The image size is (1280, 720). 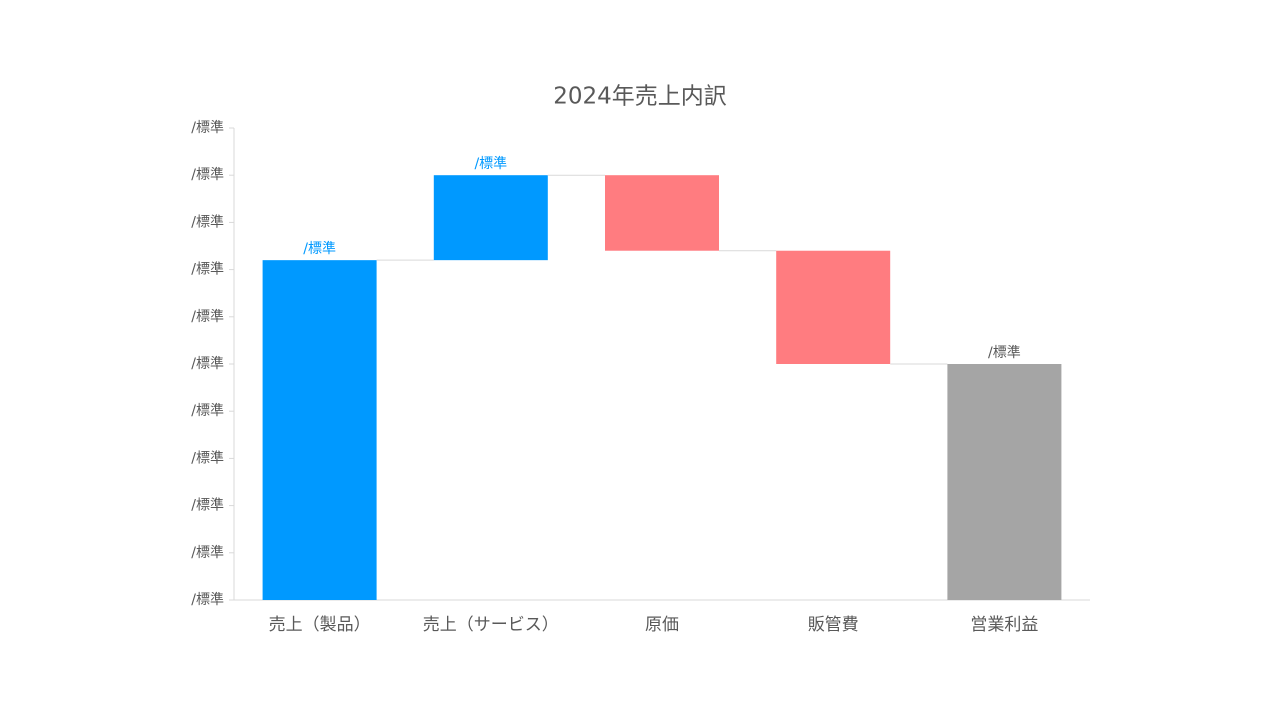 I want to click on x-tick-label: 原価, so click(x=662, y=625).